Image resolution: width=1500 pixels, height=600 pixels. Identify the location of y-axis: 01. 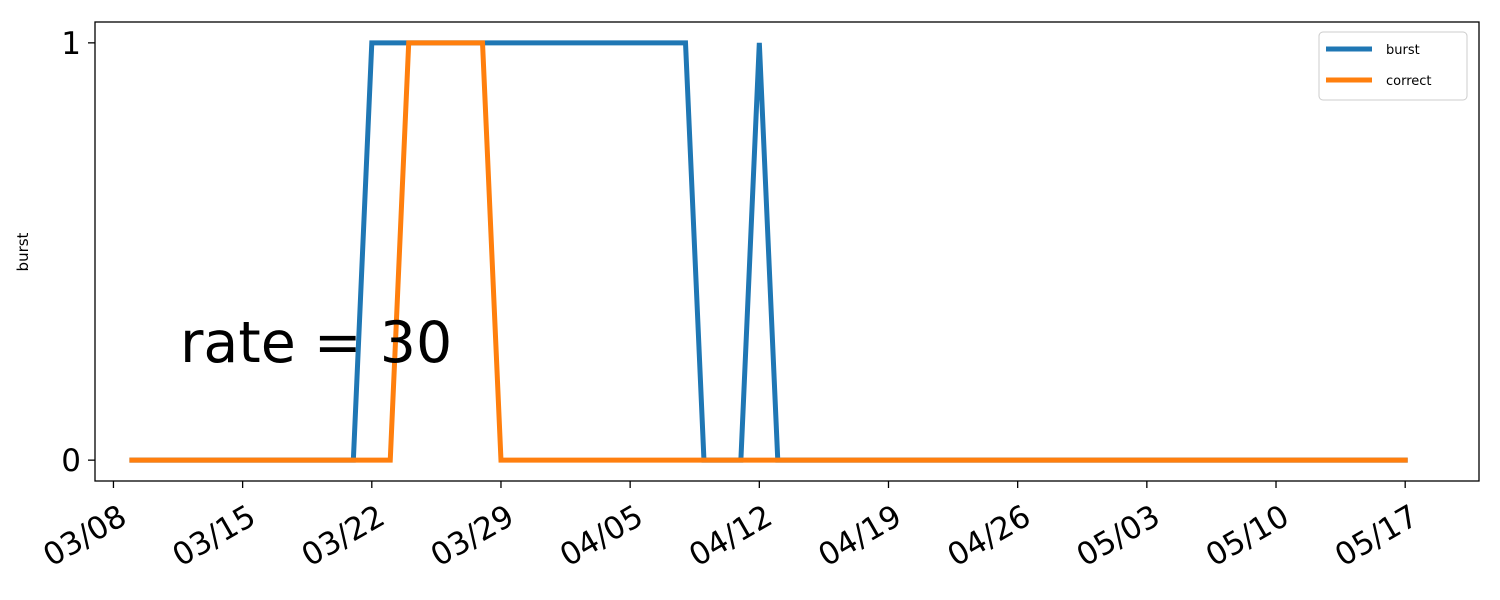
(78, 252).